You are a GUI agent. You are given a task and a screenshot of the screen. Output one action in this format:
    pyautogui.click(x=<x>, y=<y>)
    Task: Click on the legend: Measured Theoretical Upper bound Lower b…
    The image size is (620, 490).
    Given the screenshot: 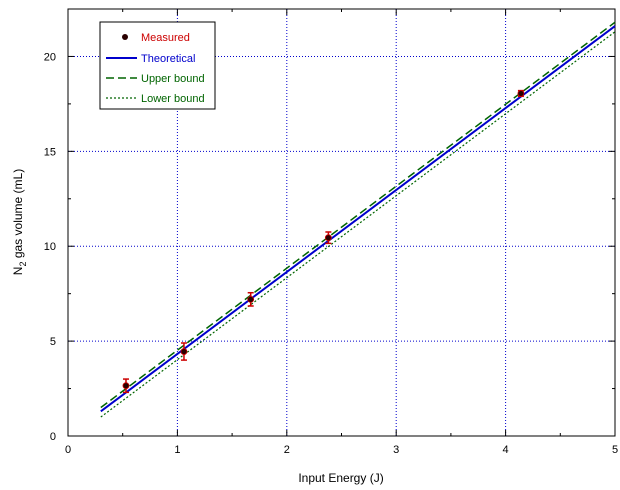 What is the action you would take?
    pyautogui.click(x=157, y=65)
    